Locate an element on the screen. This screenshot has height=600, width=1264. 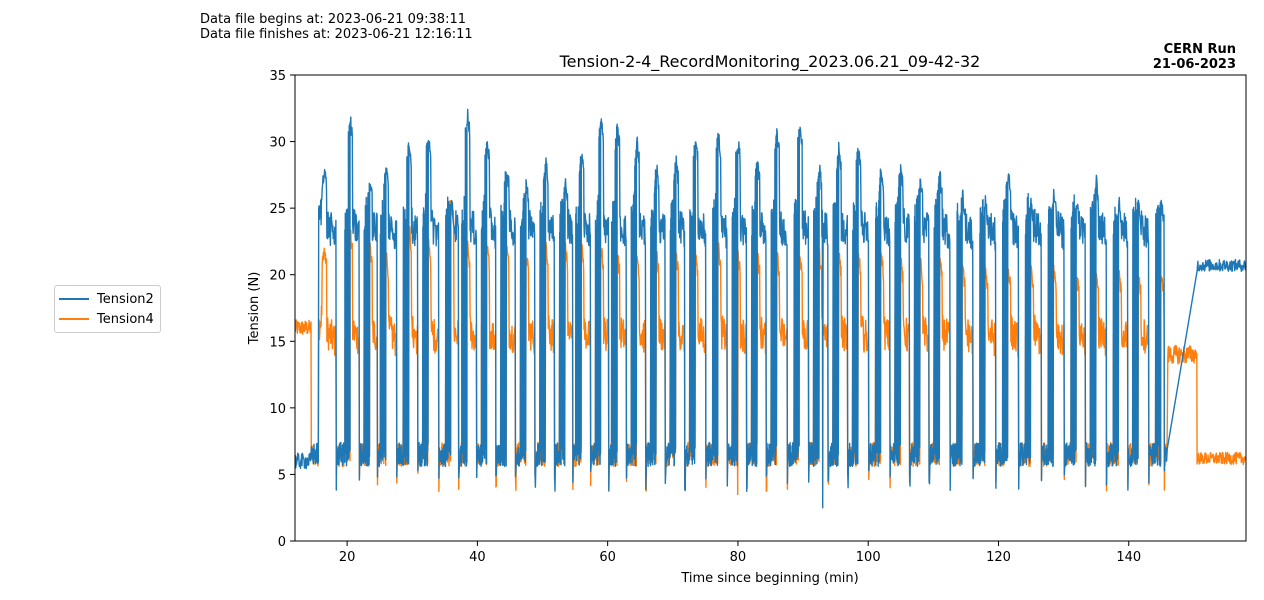
y-tick-label: 20 is located at coordinates (277, 276).